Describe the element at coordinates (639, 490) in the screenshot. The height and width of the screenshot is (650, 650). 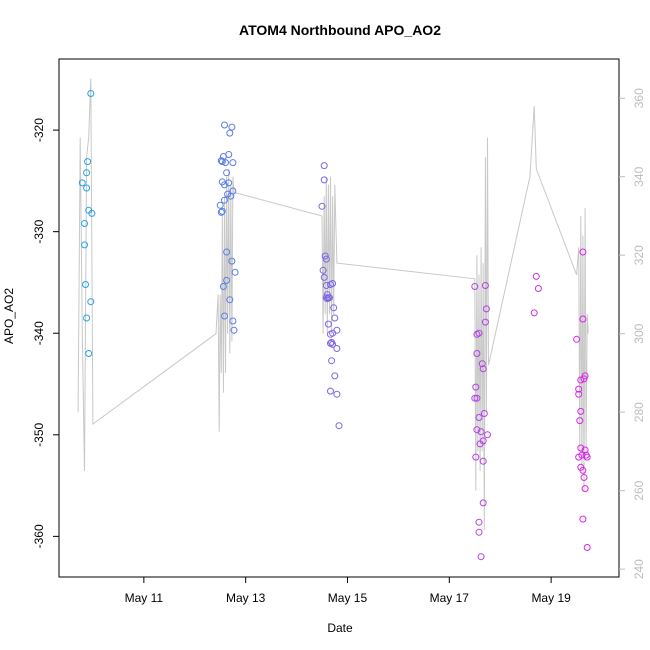
I see `y-right-tick-label: 260` at that location.